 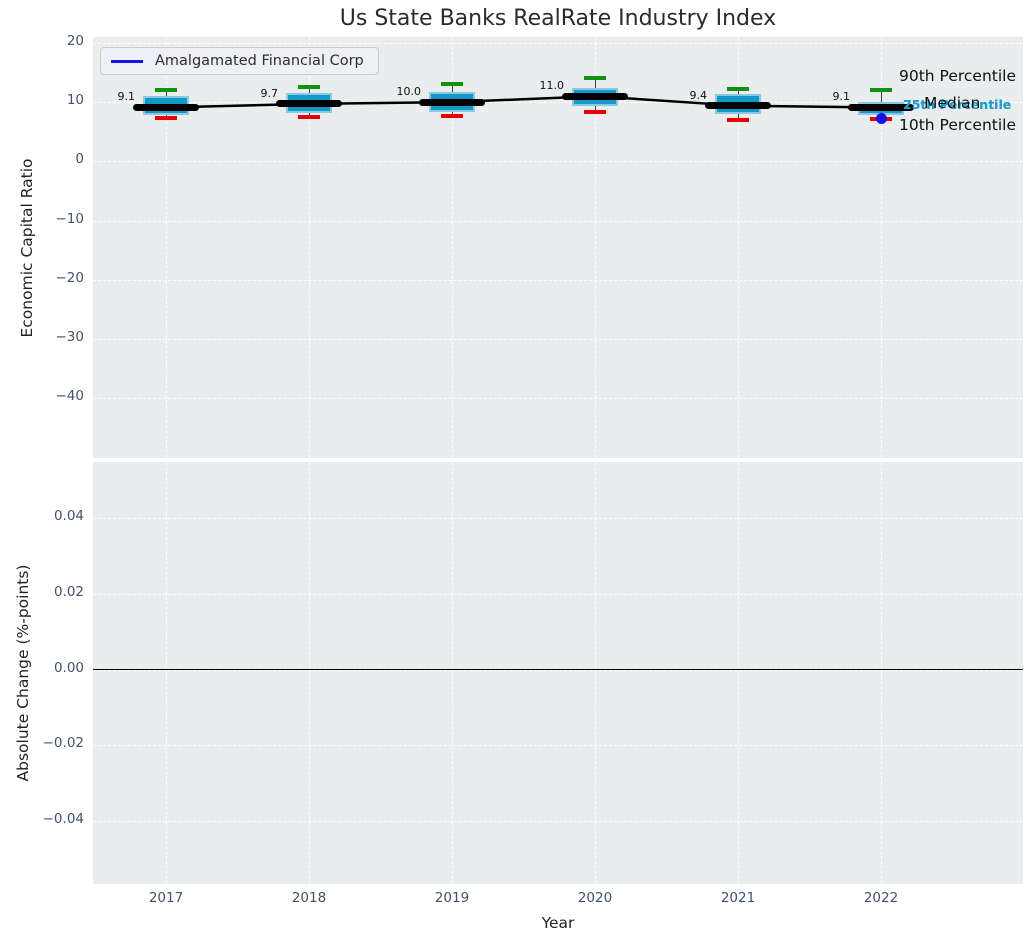 I want to click on annotation-75th-percentile: 75th Percentile, so click(x=957, y=104).